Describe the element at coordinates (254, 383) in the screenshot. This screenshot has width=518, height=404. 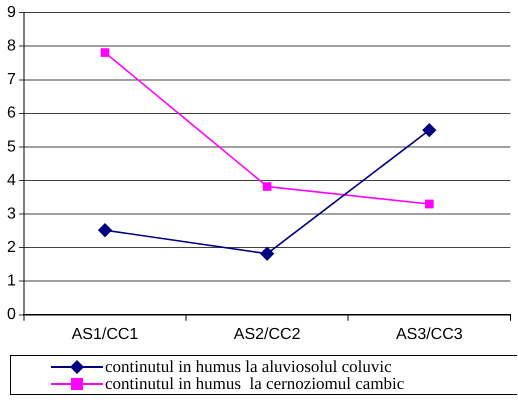
I see `legend-label: continutul in humus la cernoziomul cambic` at that location.